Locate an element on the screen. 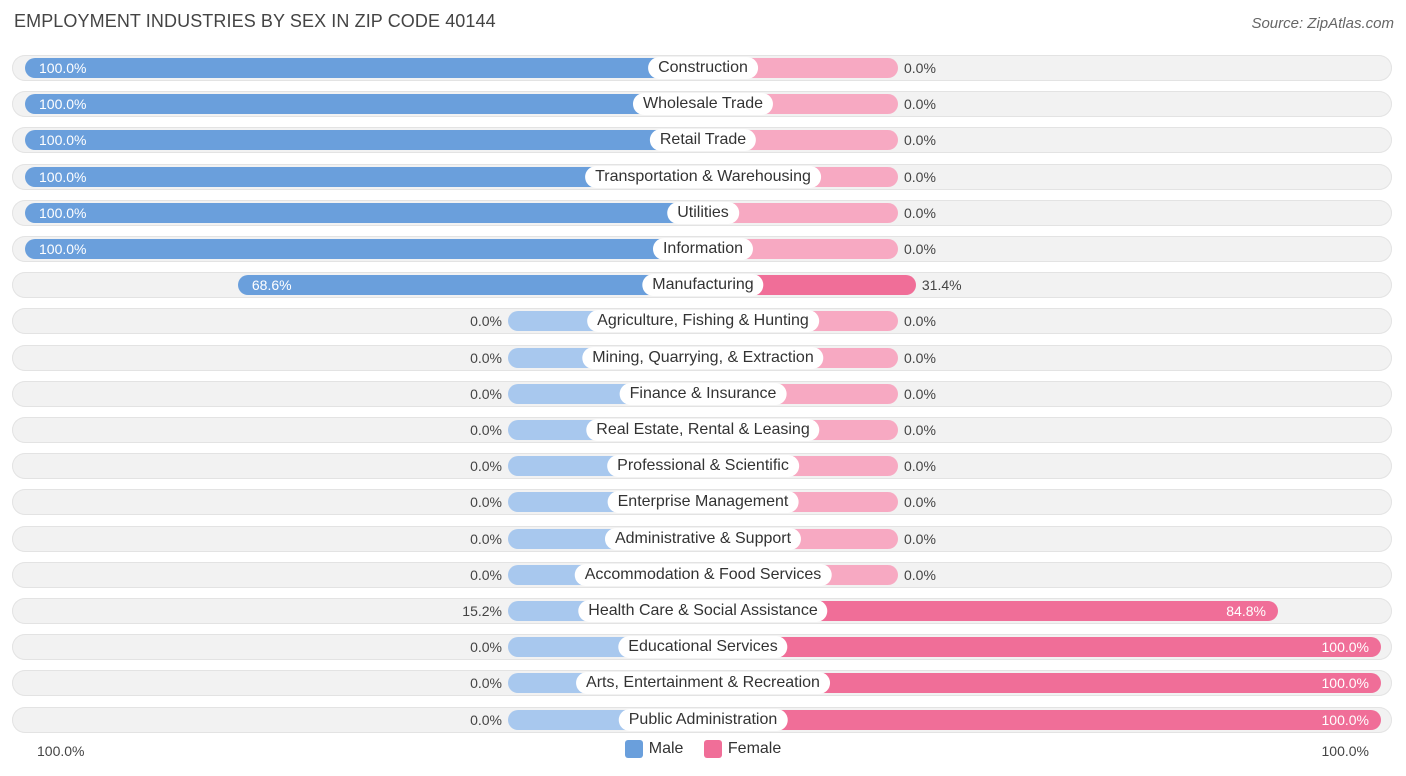 Image resolution: width=1406 pixels, height=776 pixels. category-label: Public Administration is located at coordinates (703, 720).